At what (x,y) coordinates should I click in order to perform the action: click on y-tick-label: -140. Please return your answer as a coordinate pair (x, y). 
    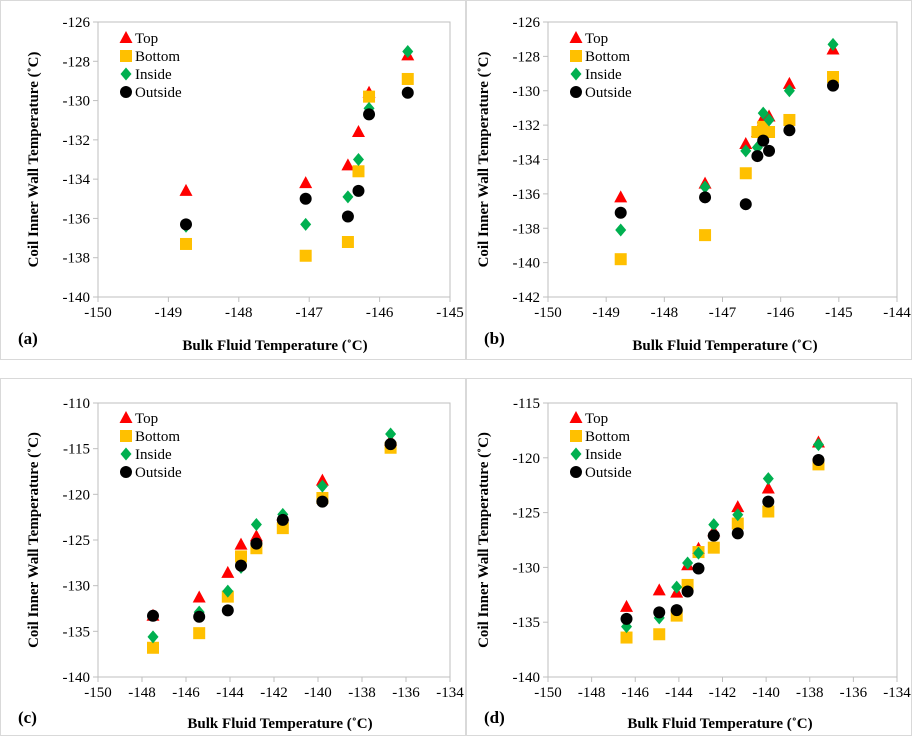
    Looking at the image, I should click on (77, 298).